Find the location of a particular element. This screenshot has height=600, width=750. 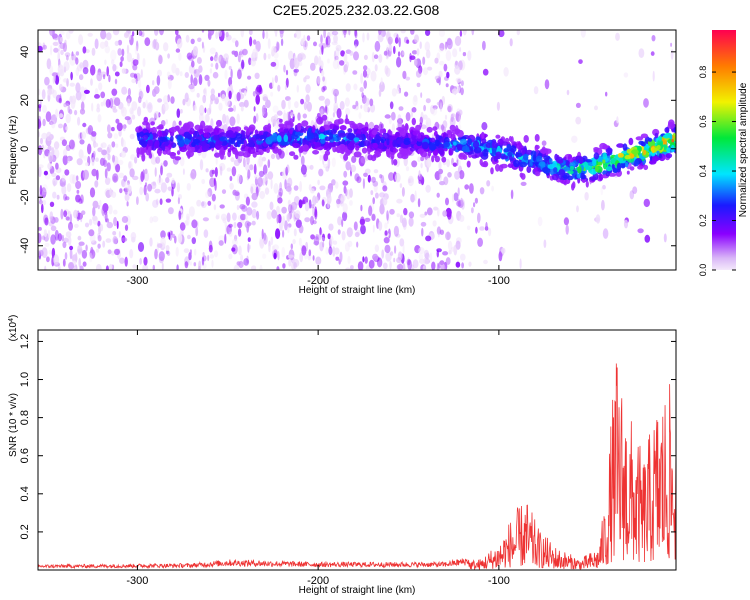

colorbar-tick-label: 0.4 is located at coordinates (703, 171).